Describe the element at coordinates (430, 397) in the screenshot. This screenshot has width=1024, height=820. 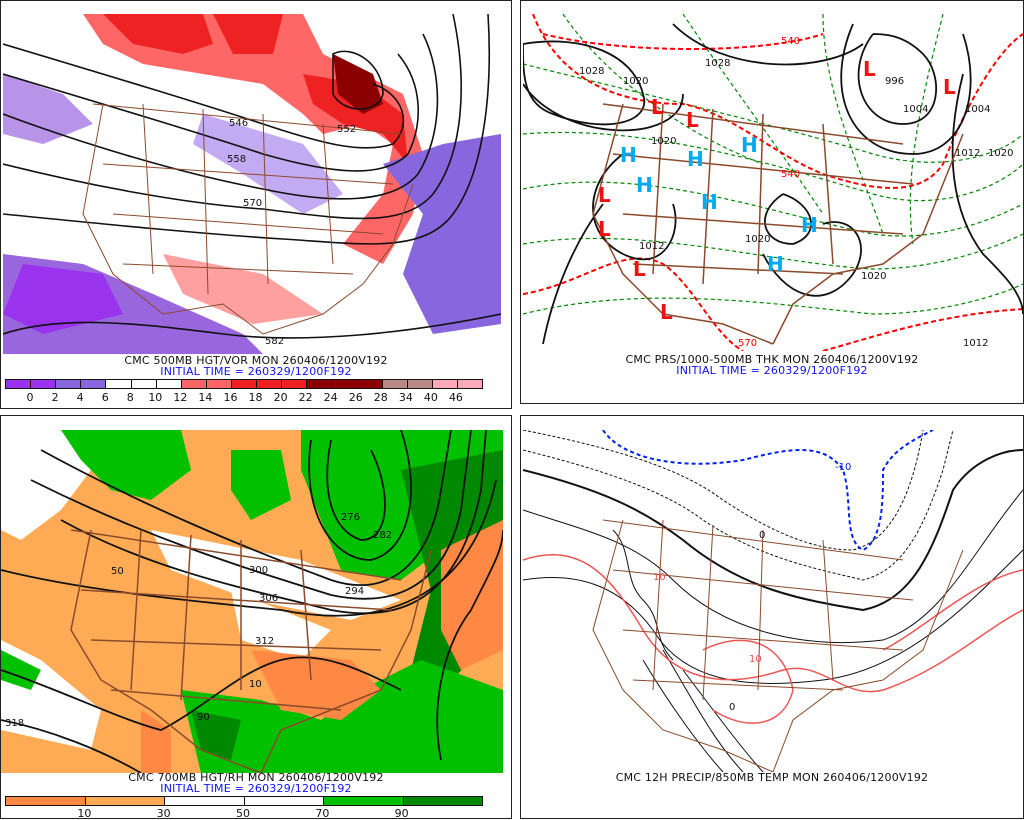
I see `colorbar-label: 40` at that location.